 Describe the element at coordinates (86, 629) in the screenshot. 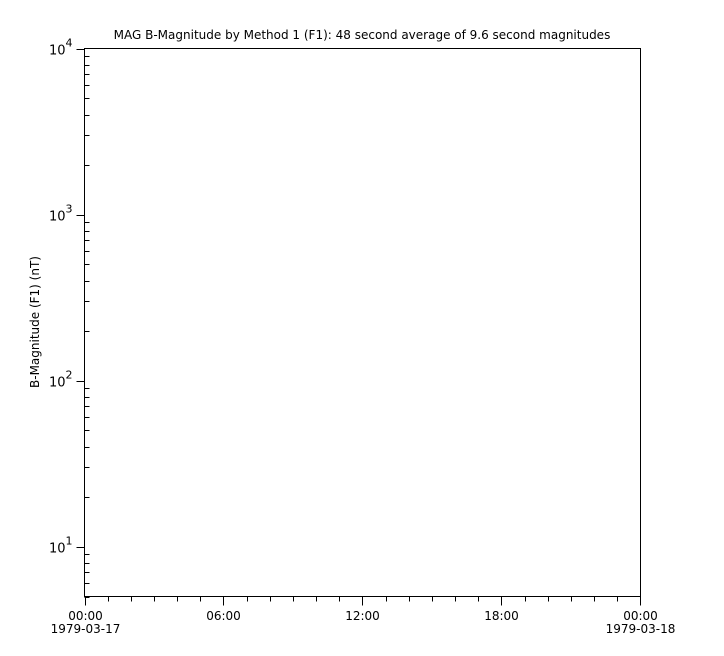

I see `x-tick-date: 1979-03-17` at that location.